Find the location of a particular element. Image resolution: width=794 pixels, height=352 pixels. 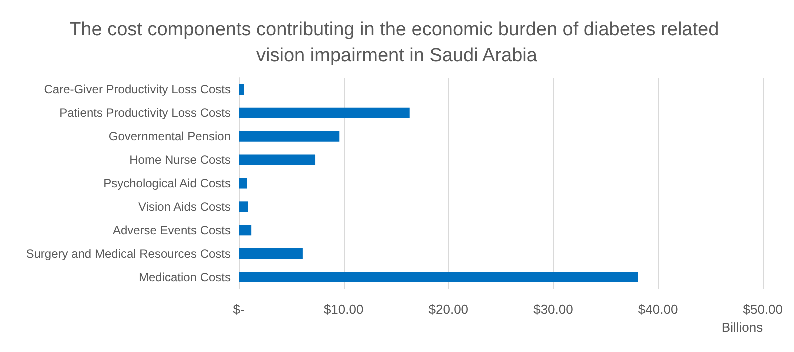

y-tick-label: Adverse Events Costs is located at coordinates (171, 230).